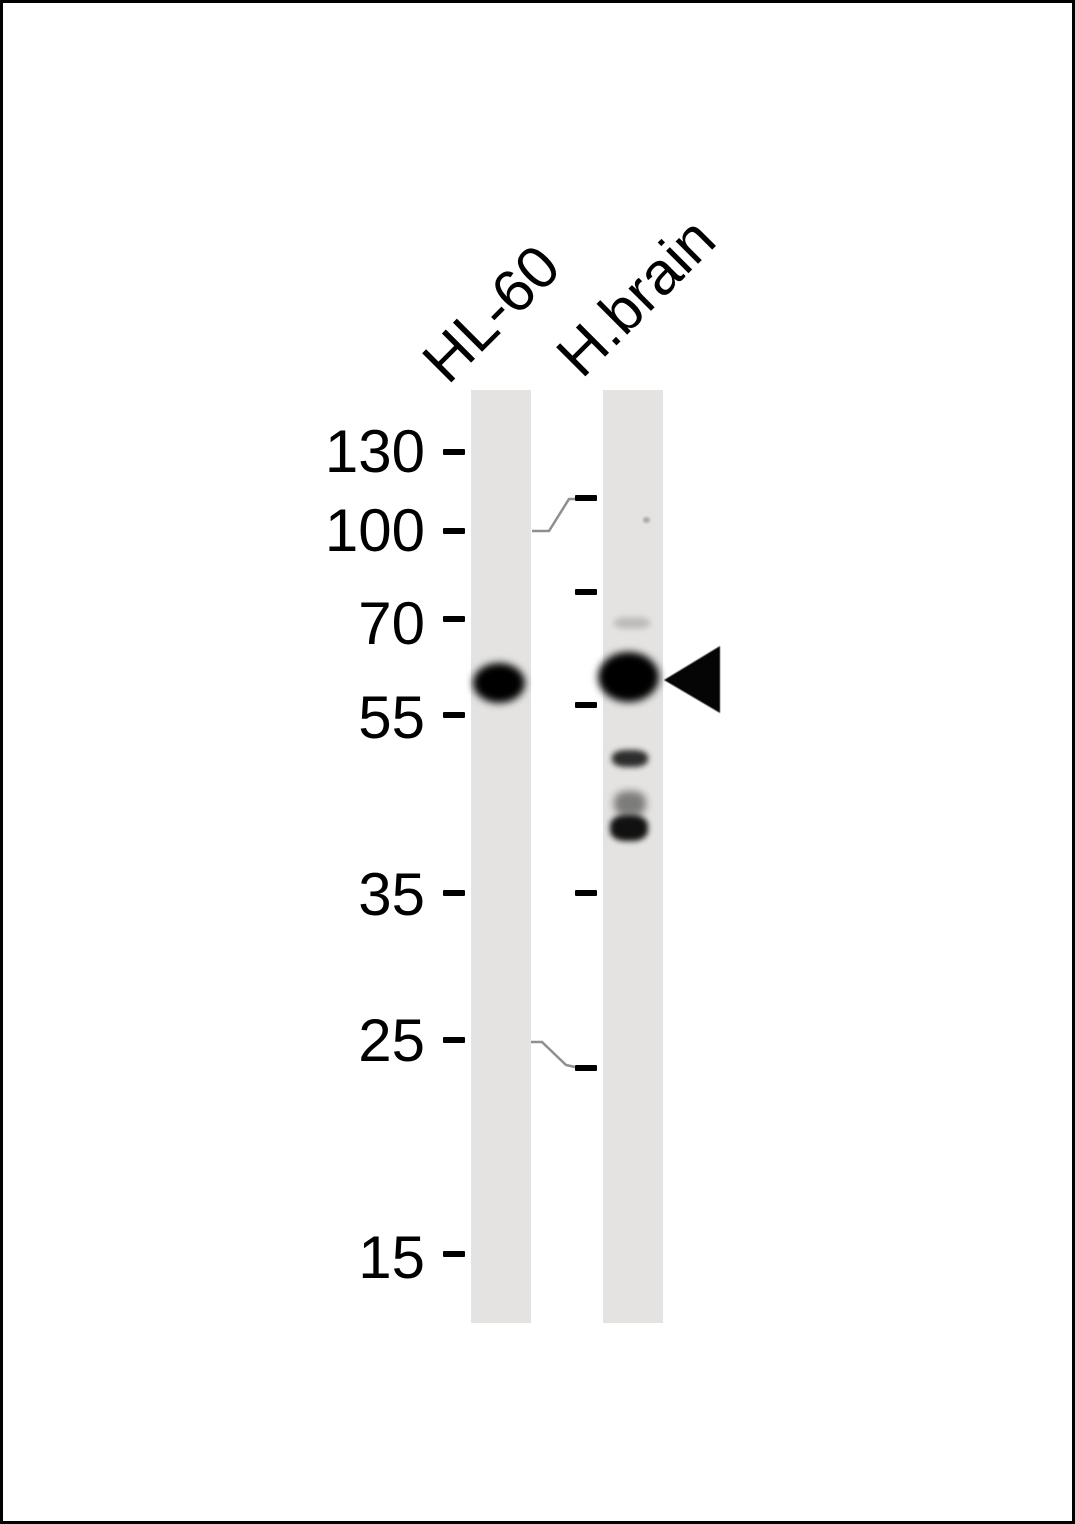 Image resolution: width=1075 pixels, height=1524 pixels. Describe the element at coordinates (630, 758) in the screenshot. I see `band-hbrain-48kda` at that location.